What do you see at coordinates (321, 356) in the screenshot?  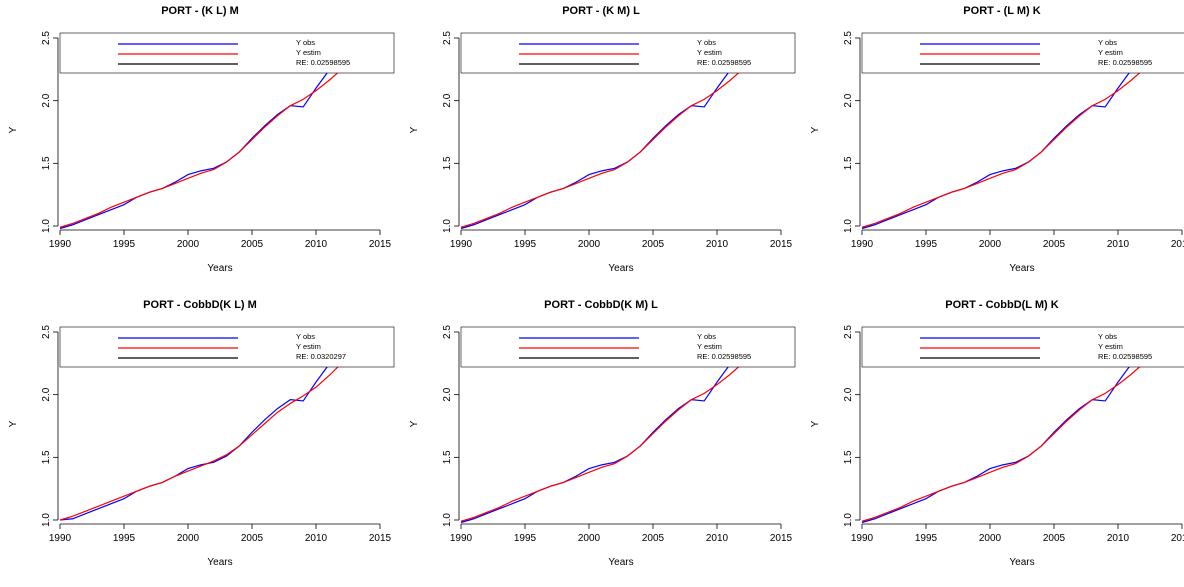 I see `legend-label: RE: 0.0320297` at bounding box center [321, 356].